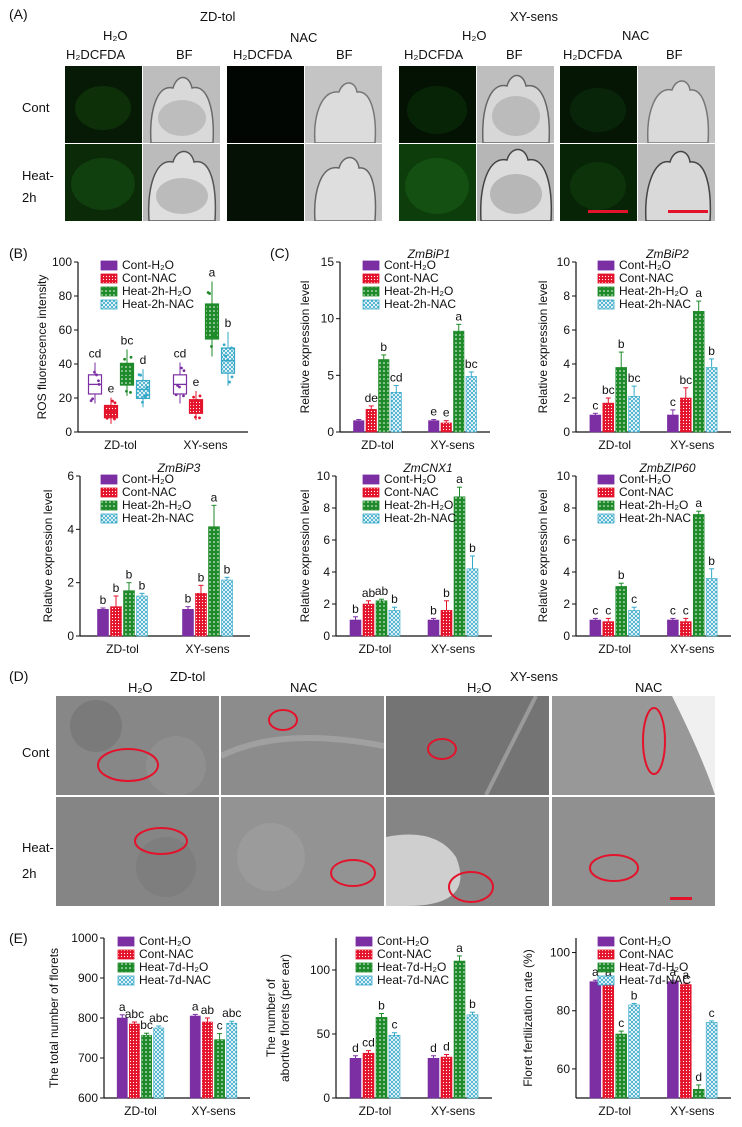 The image size is (742, 1127). What do you see at coordinates (175, 980) in the screenshot?
I see `legend-label: Heat-7d-NAC` at bounding box center [175, 980].